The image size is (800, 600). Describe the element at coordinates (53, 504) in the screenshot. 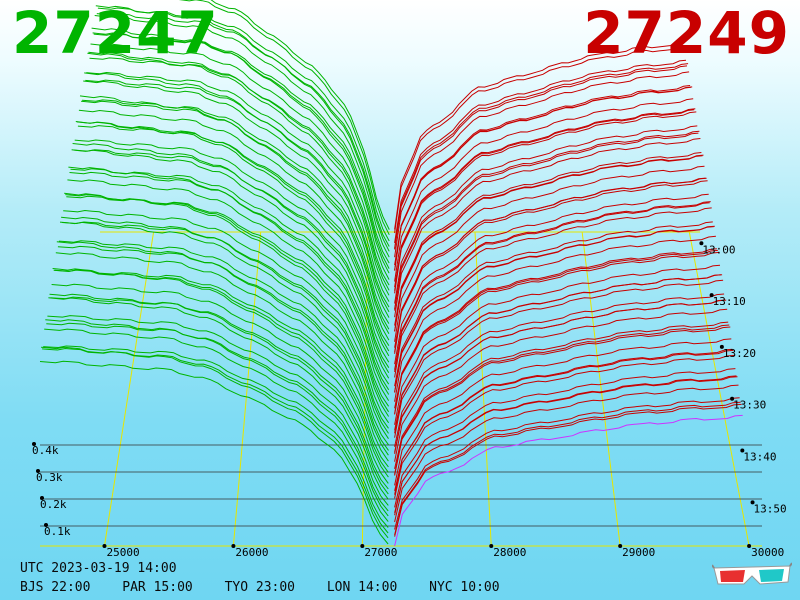

I see `y-tick-label-1: 0.2k` at that location.